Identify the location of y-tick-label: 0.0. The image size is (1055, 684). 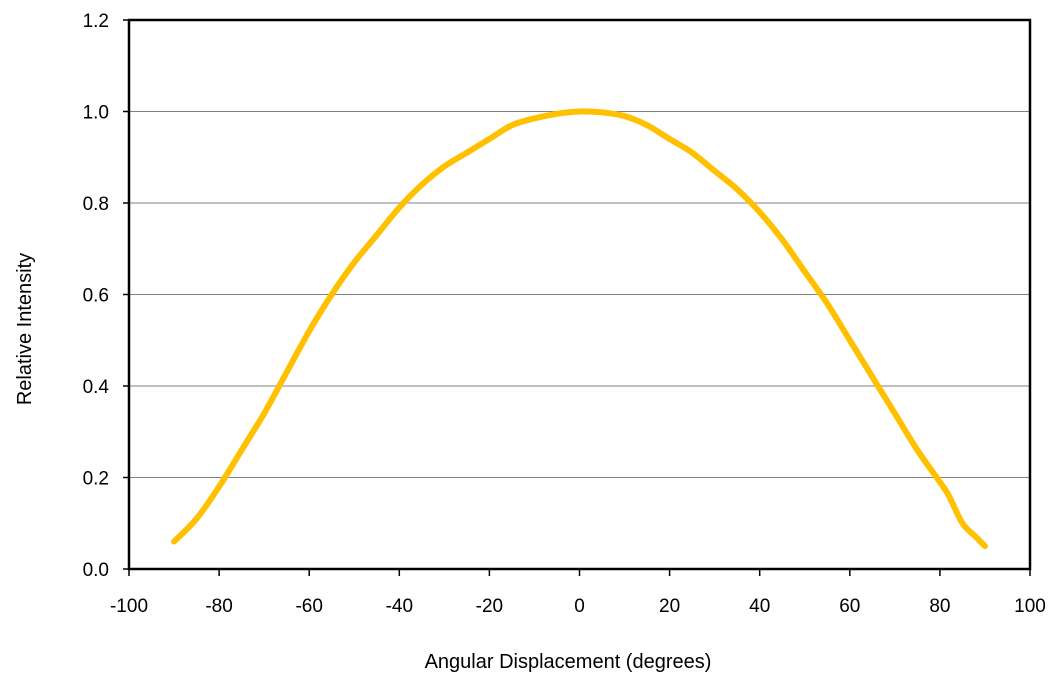
(96, 570).